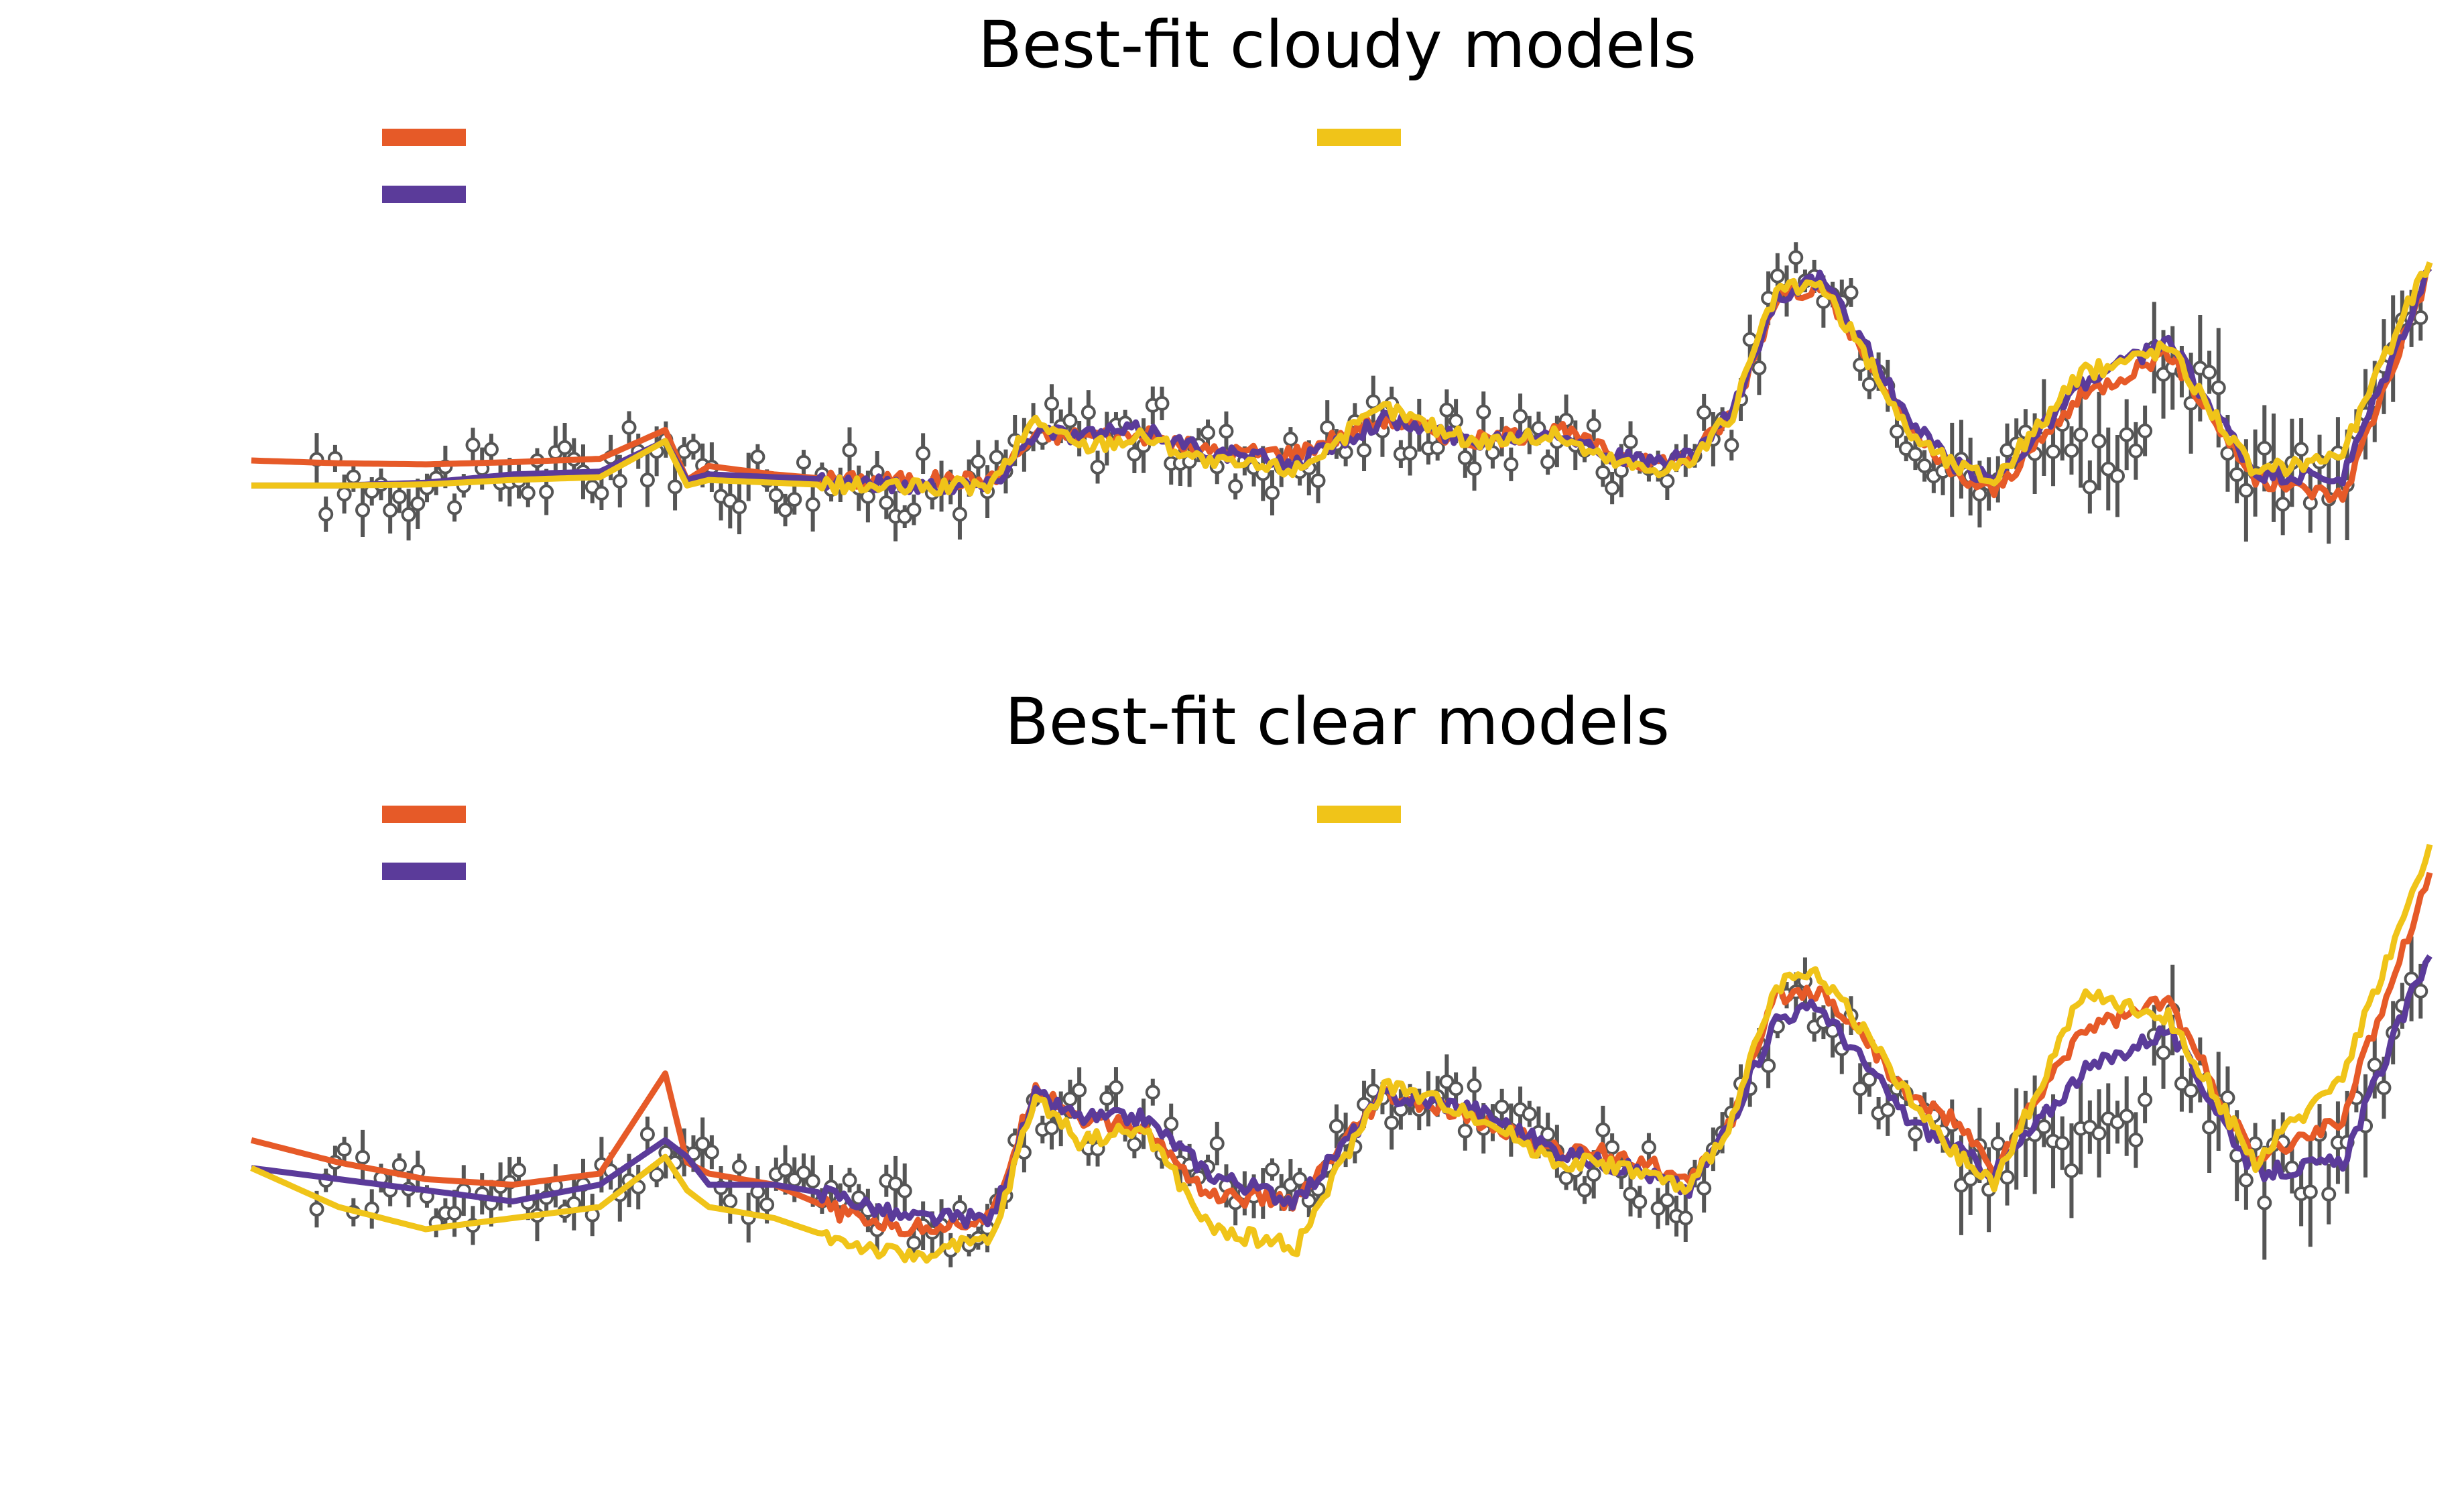 Image resolution: width=2464 pixels, height=1506 pixels. I want to click on legend-clear, so click(891, 843).